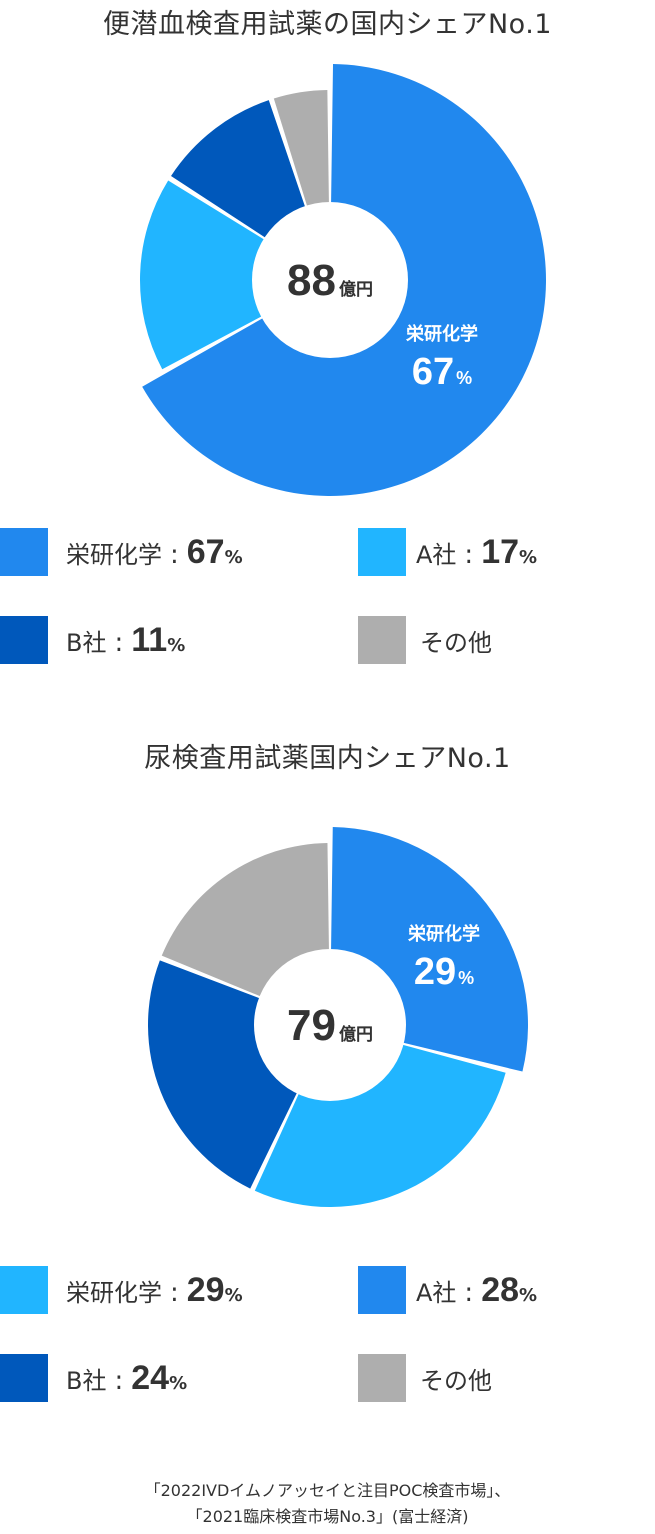 This screenshot has height=1534, width=655. I want to click on legend-value: 17, so click(500, 551).